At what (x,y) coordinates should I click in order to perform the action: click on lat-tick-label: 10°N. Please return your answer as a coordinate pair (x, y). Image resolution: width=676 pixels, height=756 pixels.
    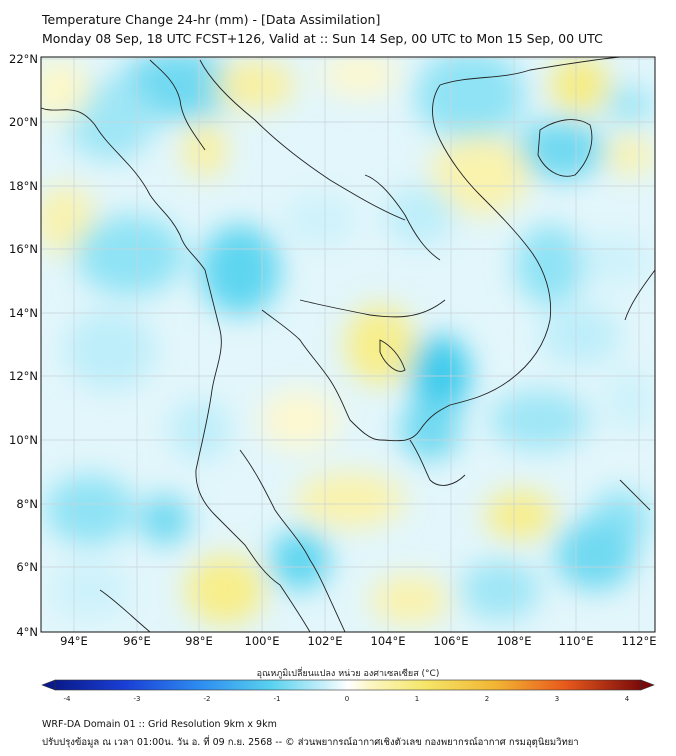
    Looking at the image, I should click on (23, 440).